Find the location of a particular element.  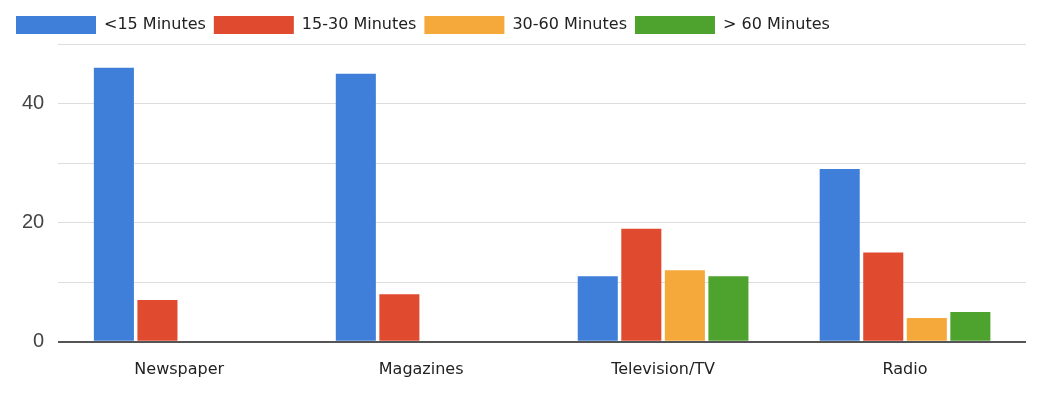

y-tick-label: 40 is located at coordinates (33, 102).